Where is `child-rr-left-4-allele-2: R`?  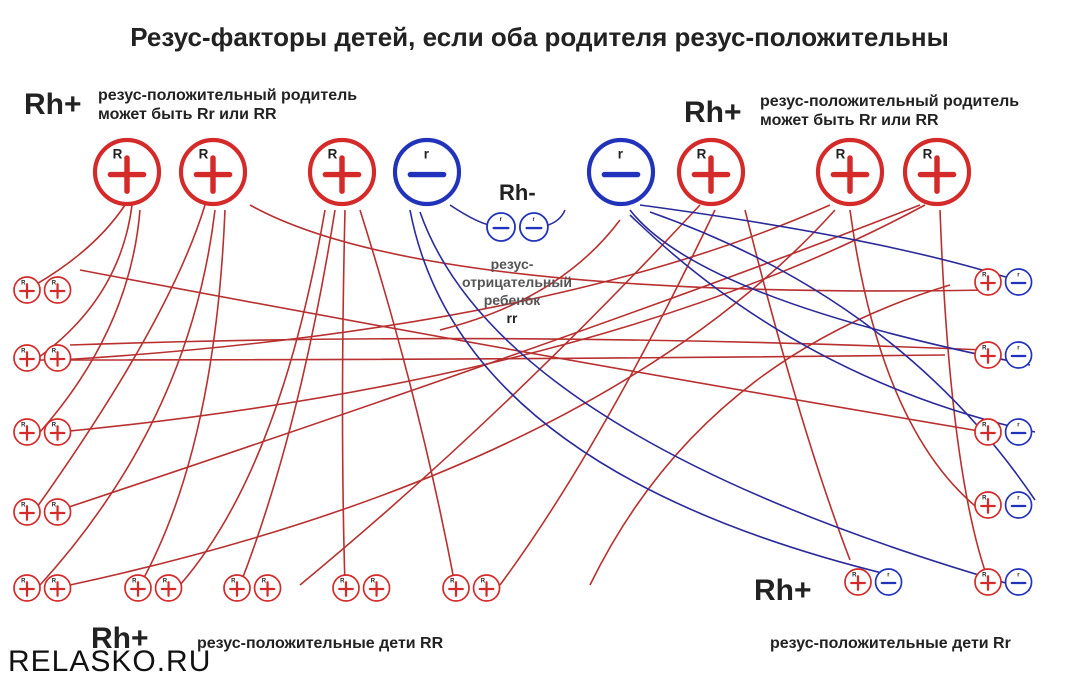 child-rr-left-4-allele-2: R is located at coordinates (57, 512).